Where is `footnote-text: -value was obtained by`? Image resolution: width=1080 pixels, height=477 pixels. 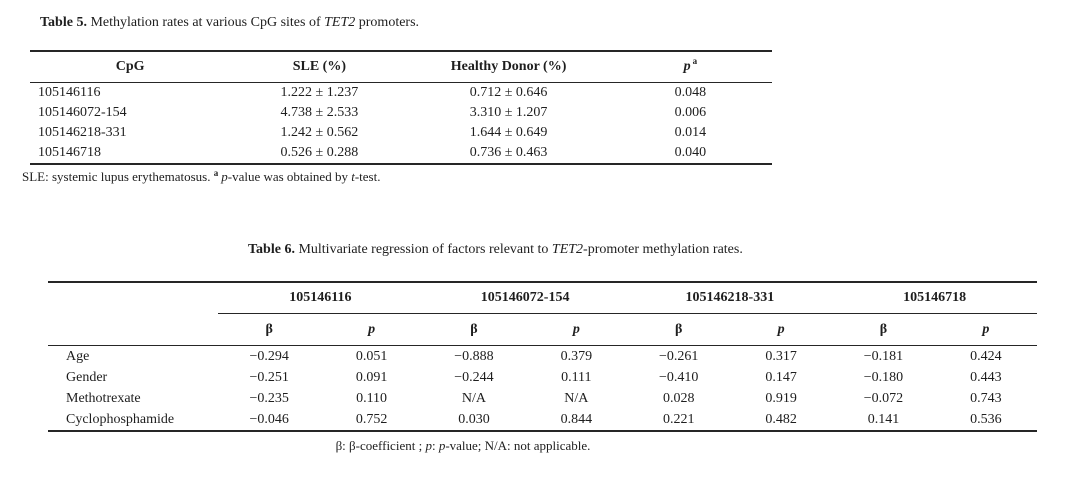
footnote-text: -value was obtained by is located at coordinates (289, 176).